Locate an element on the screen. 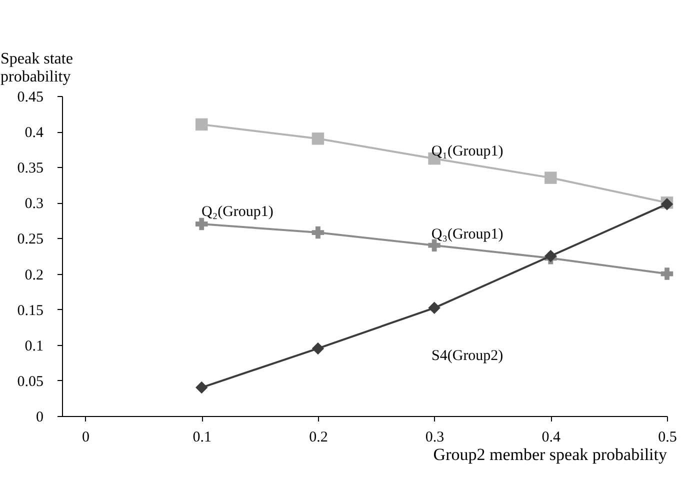  x-tick-label: 0.5 is located at coordinates (667, 438).